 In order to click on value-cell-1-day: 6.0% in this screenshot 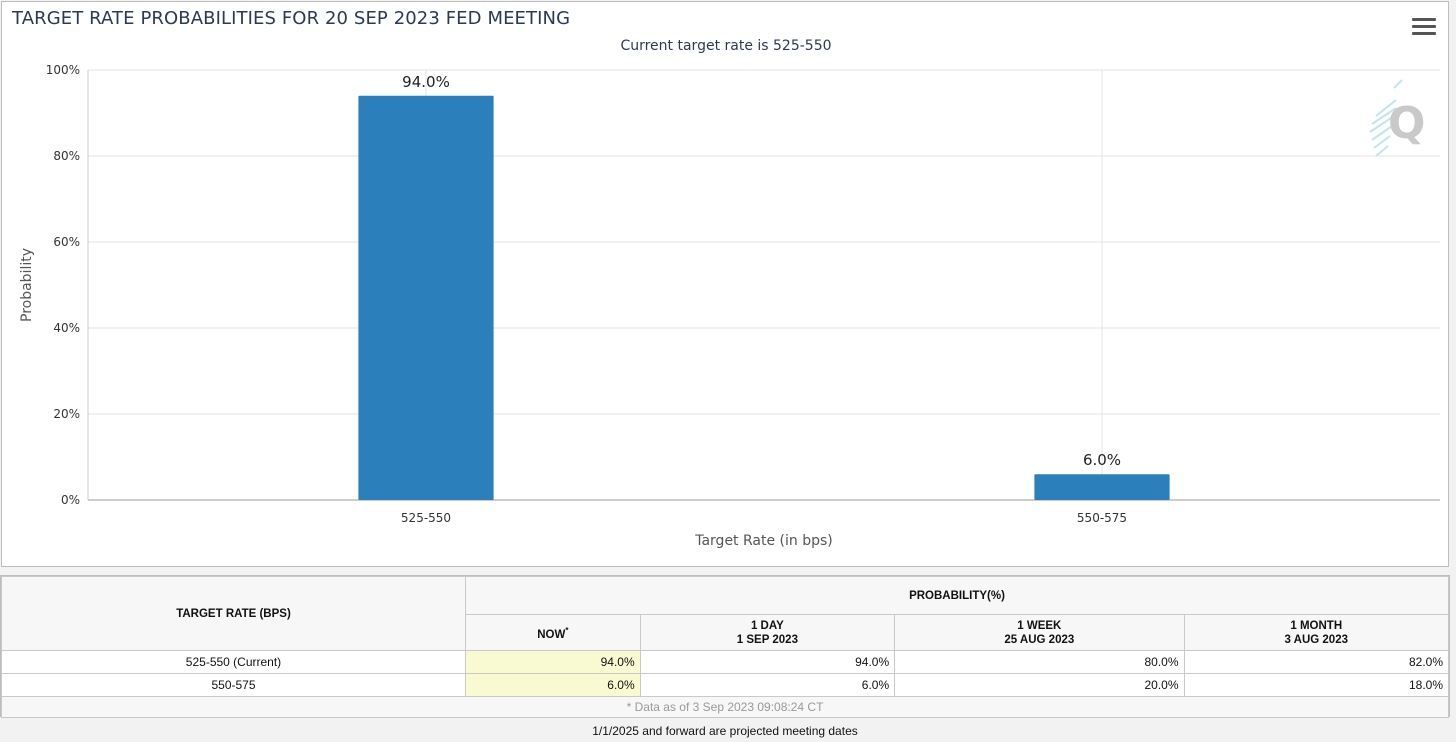, I will do `click(767, 685)`.